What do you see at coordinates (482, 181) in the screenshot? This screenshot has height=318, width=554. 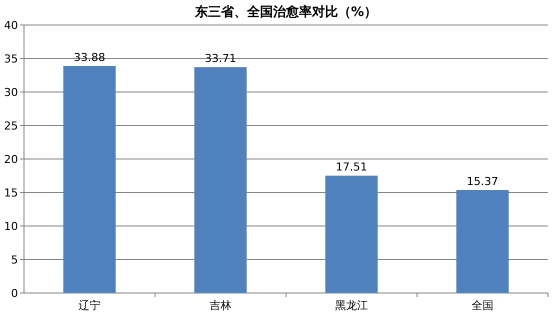 I see `data-label: 15.37` at bounding box center [482, 181].